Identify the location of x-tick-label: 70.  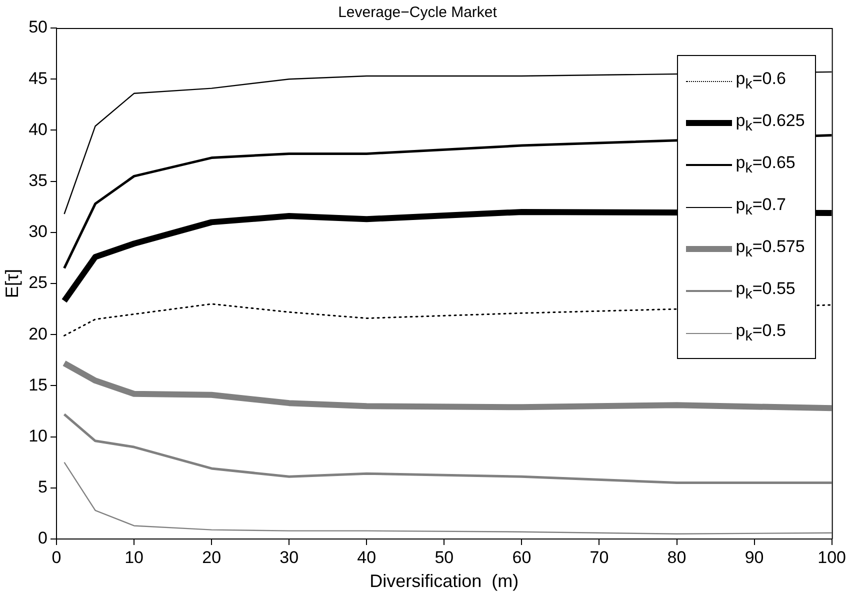
(599, 557).